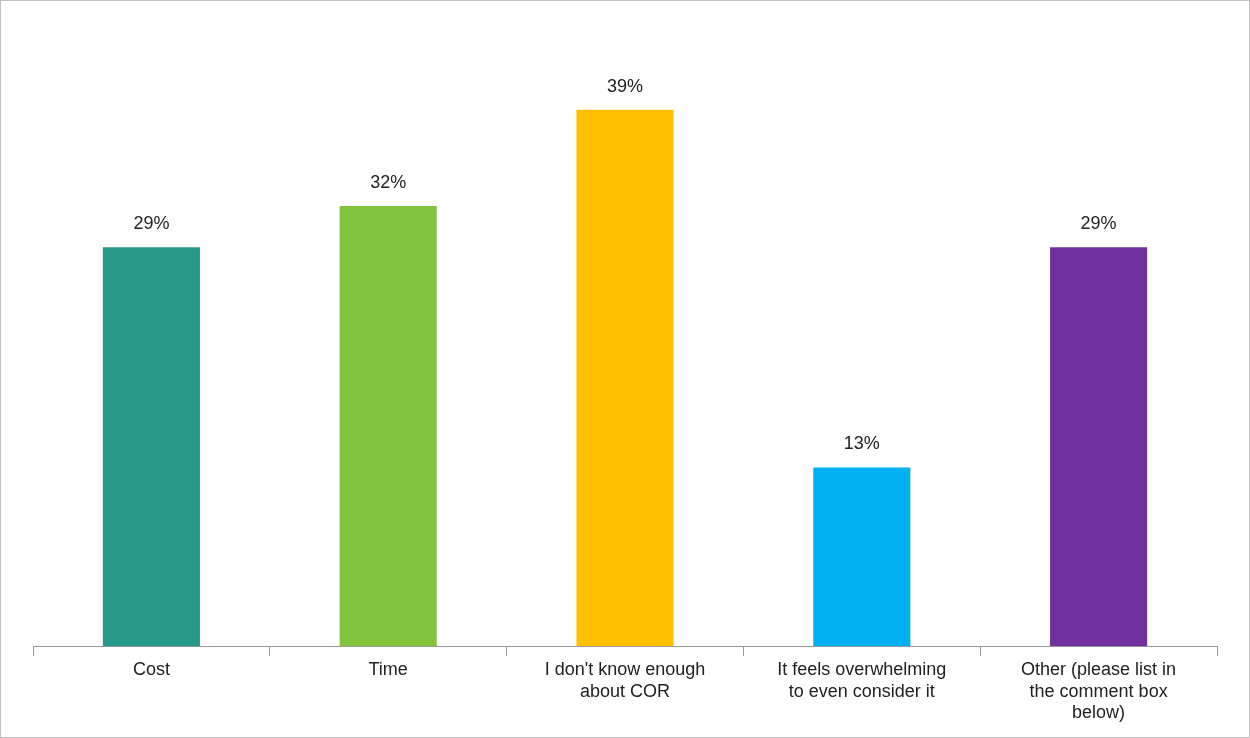 This screenshot has height=738, width=1250. What do you see at coordinates (388, 668) in the screenshot?
I see `x-tick-label: Time` at bounding box center [388, 668].